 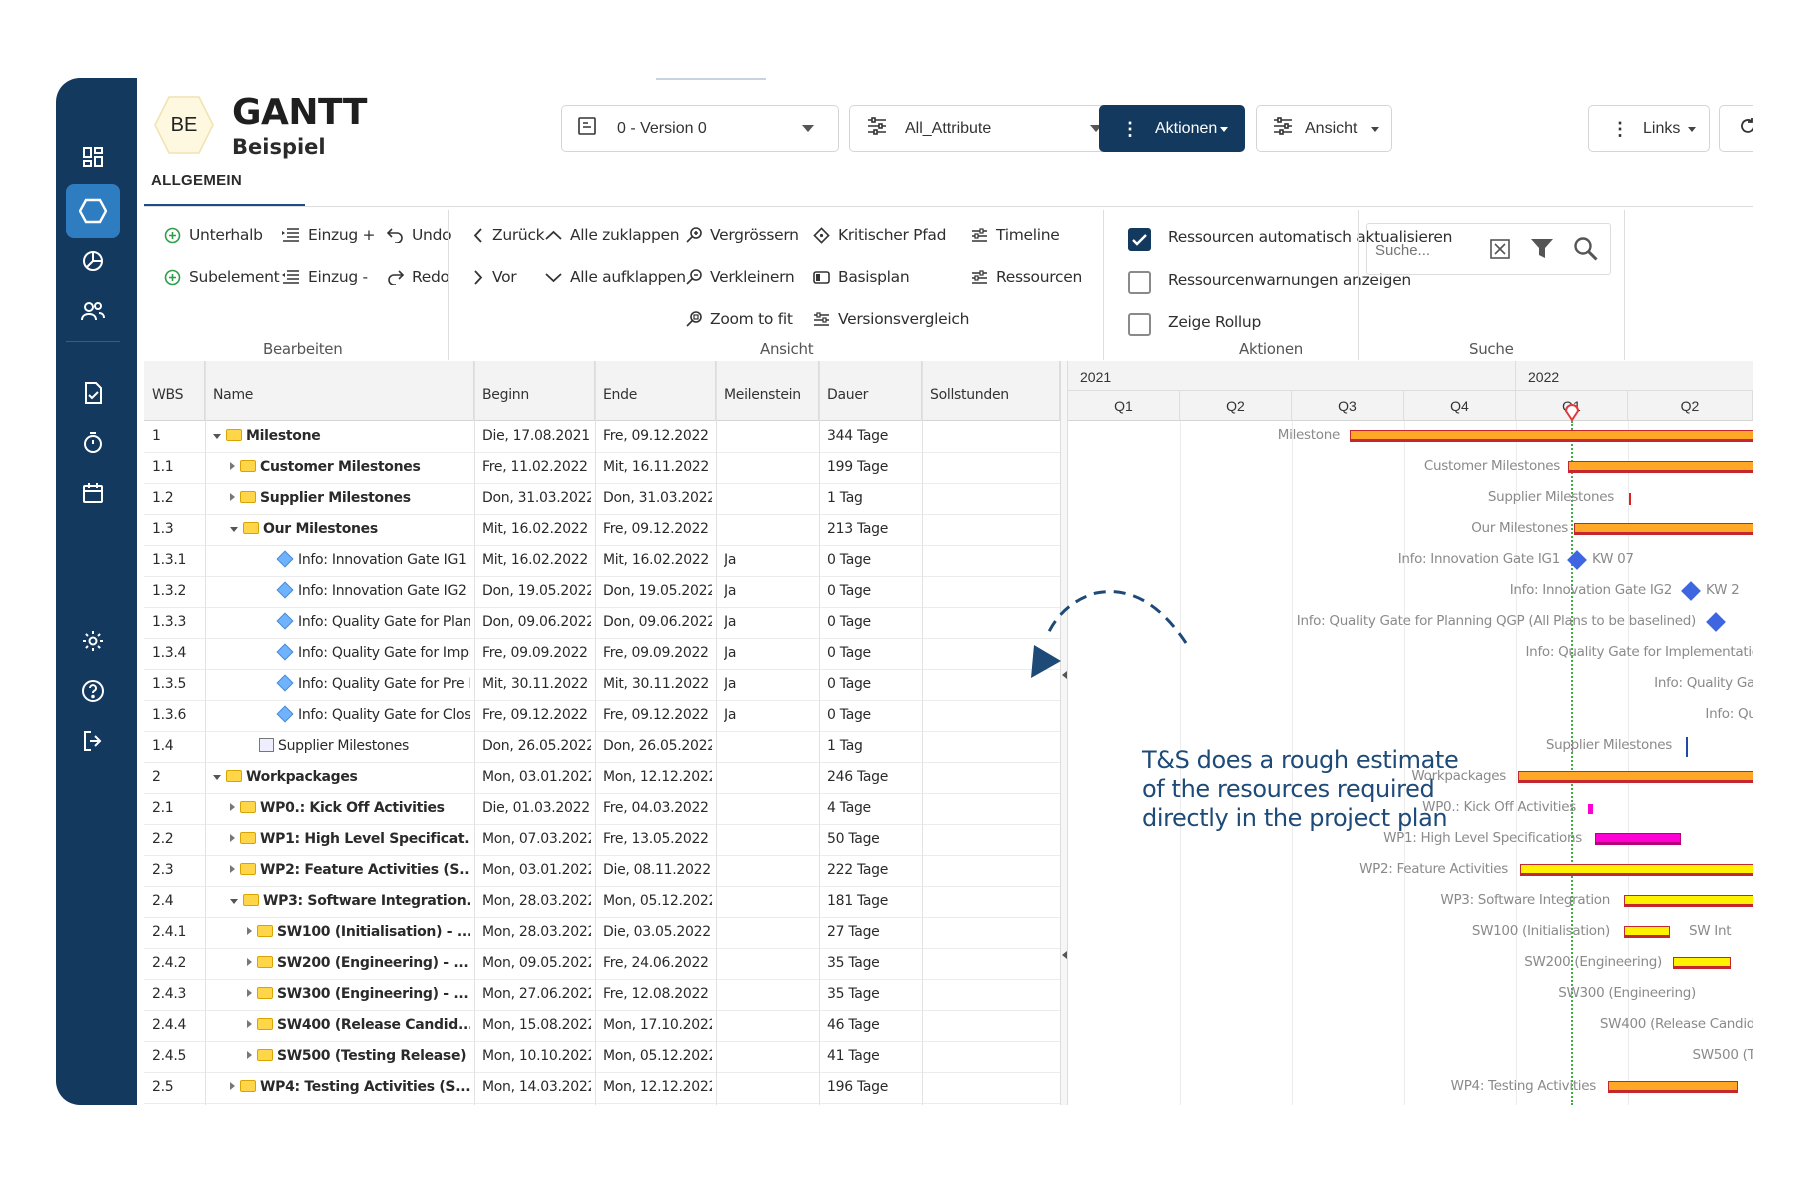 I want to click on basisplan-button: Basisplan, so click(x=861, y=277).